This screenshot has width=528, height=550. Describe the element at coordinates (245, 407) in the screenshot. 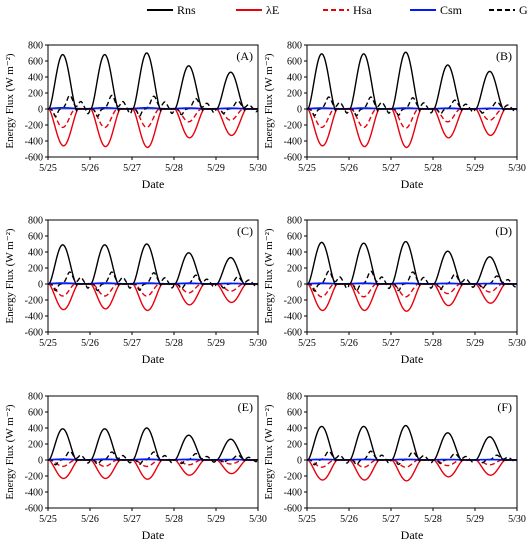

I see `panel-label: (E)` at that location.